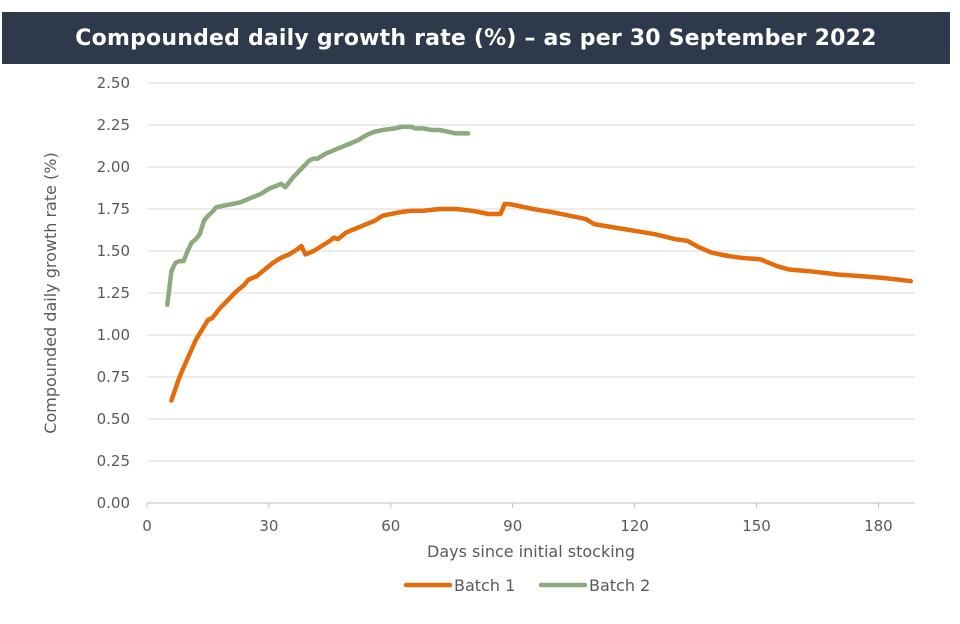 This screenshot has width=960, height=624. What do you see at coordinates (512, 526) in the screenshot?
I see `x-tick-label: 90` at bounding box center [512, 526].